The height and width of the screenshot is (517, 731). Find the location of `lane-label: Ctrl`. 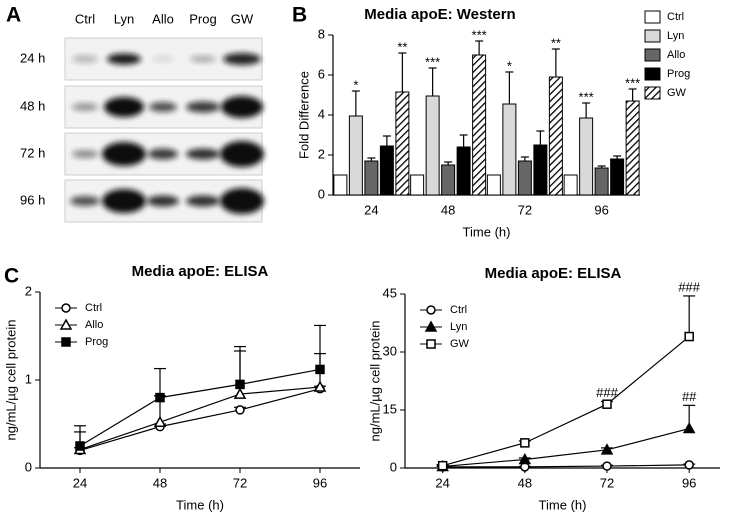

lane-label: Ctrl is located at coordinates (85, 18).